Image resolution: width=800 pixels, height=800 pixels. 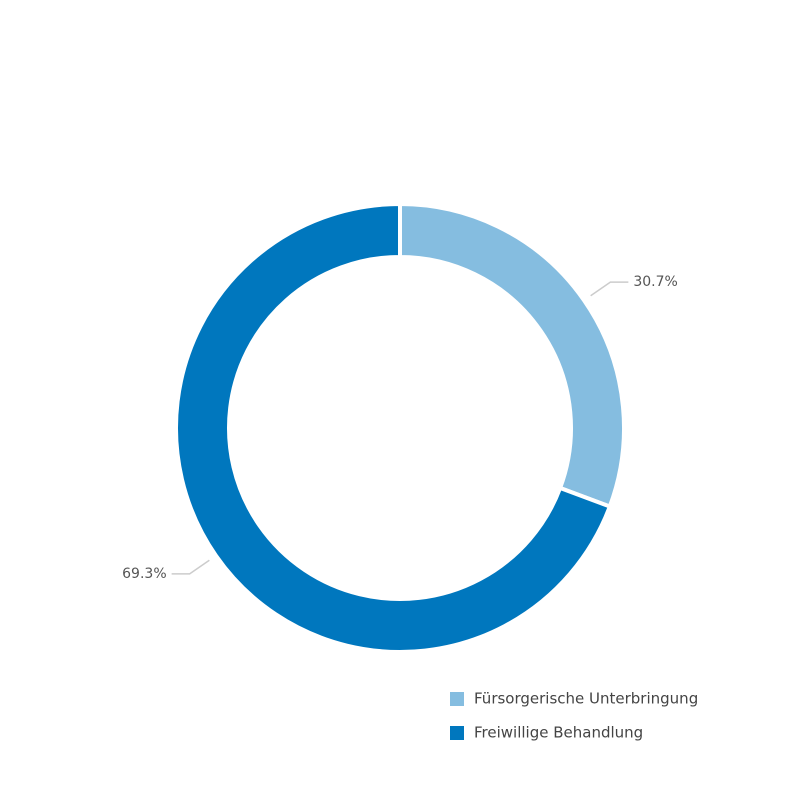 I want to click on donut-slice, so click(x=512, y=355).